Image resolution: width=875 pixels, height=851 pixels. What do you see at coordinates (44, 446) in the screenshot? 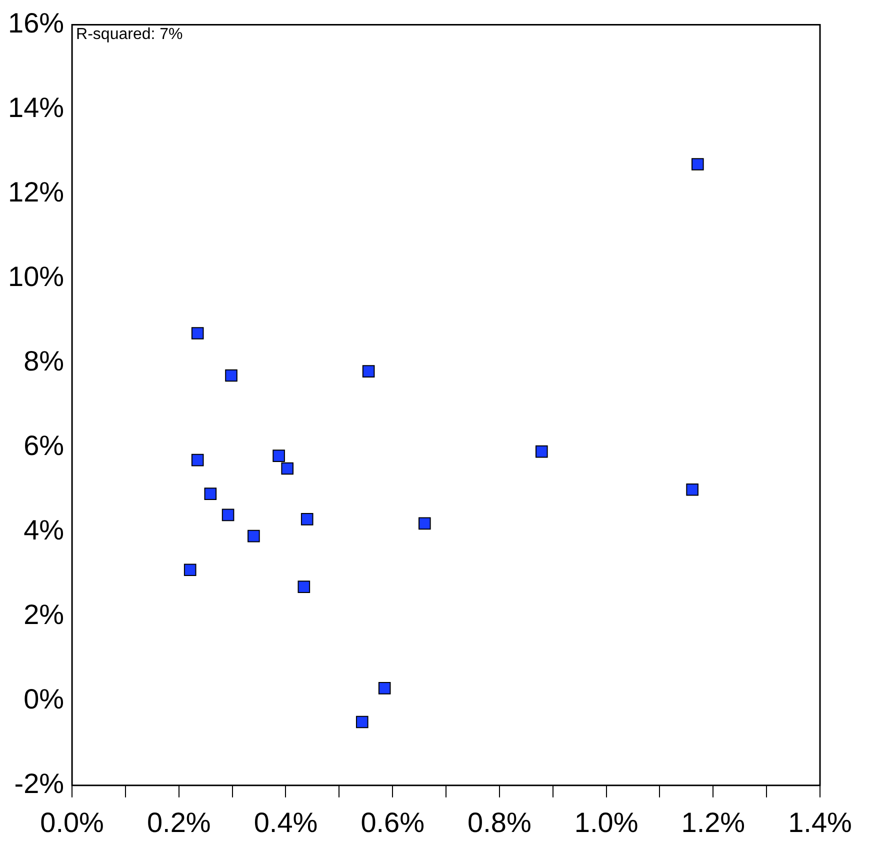
I see `y-tick-label: 6%` at bounding box center [44, 446].